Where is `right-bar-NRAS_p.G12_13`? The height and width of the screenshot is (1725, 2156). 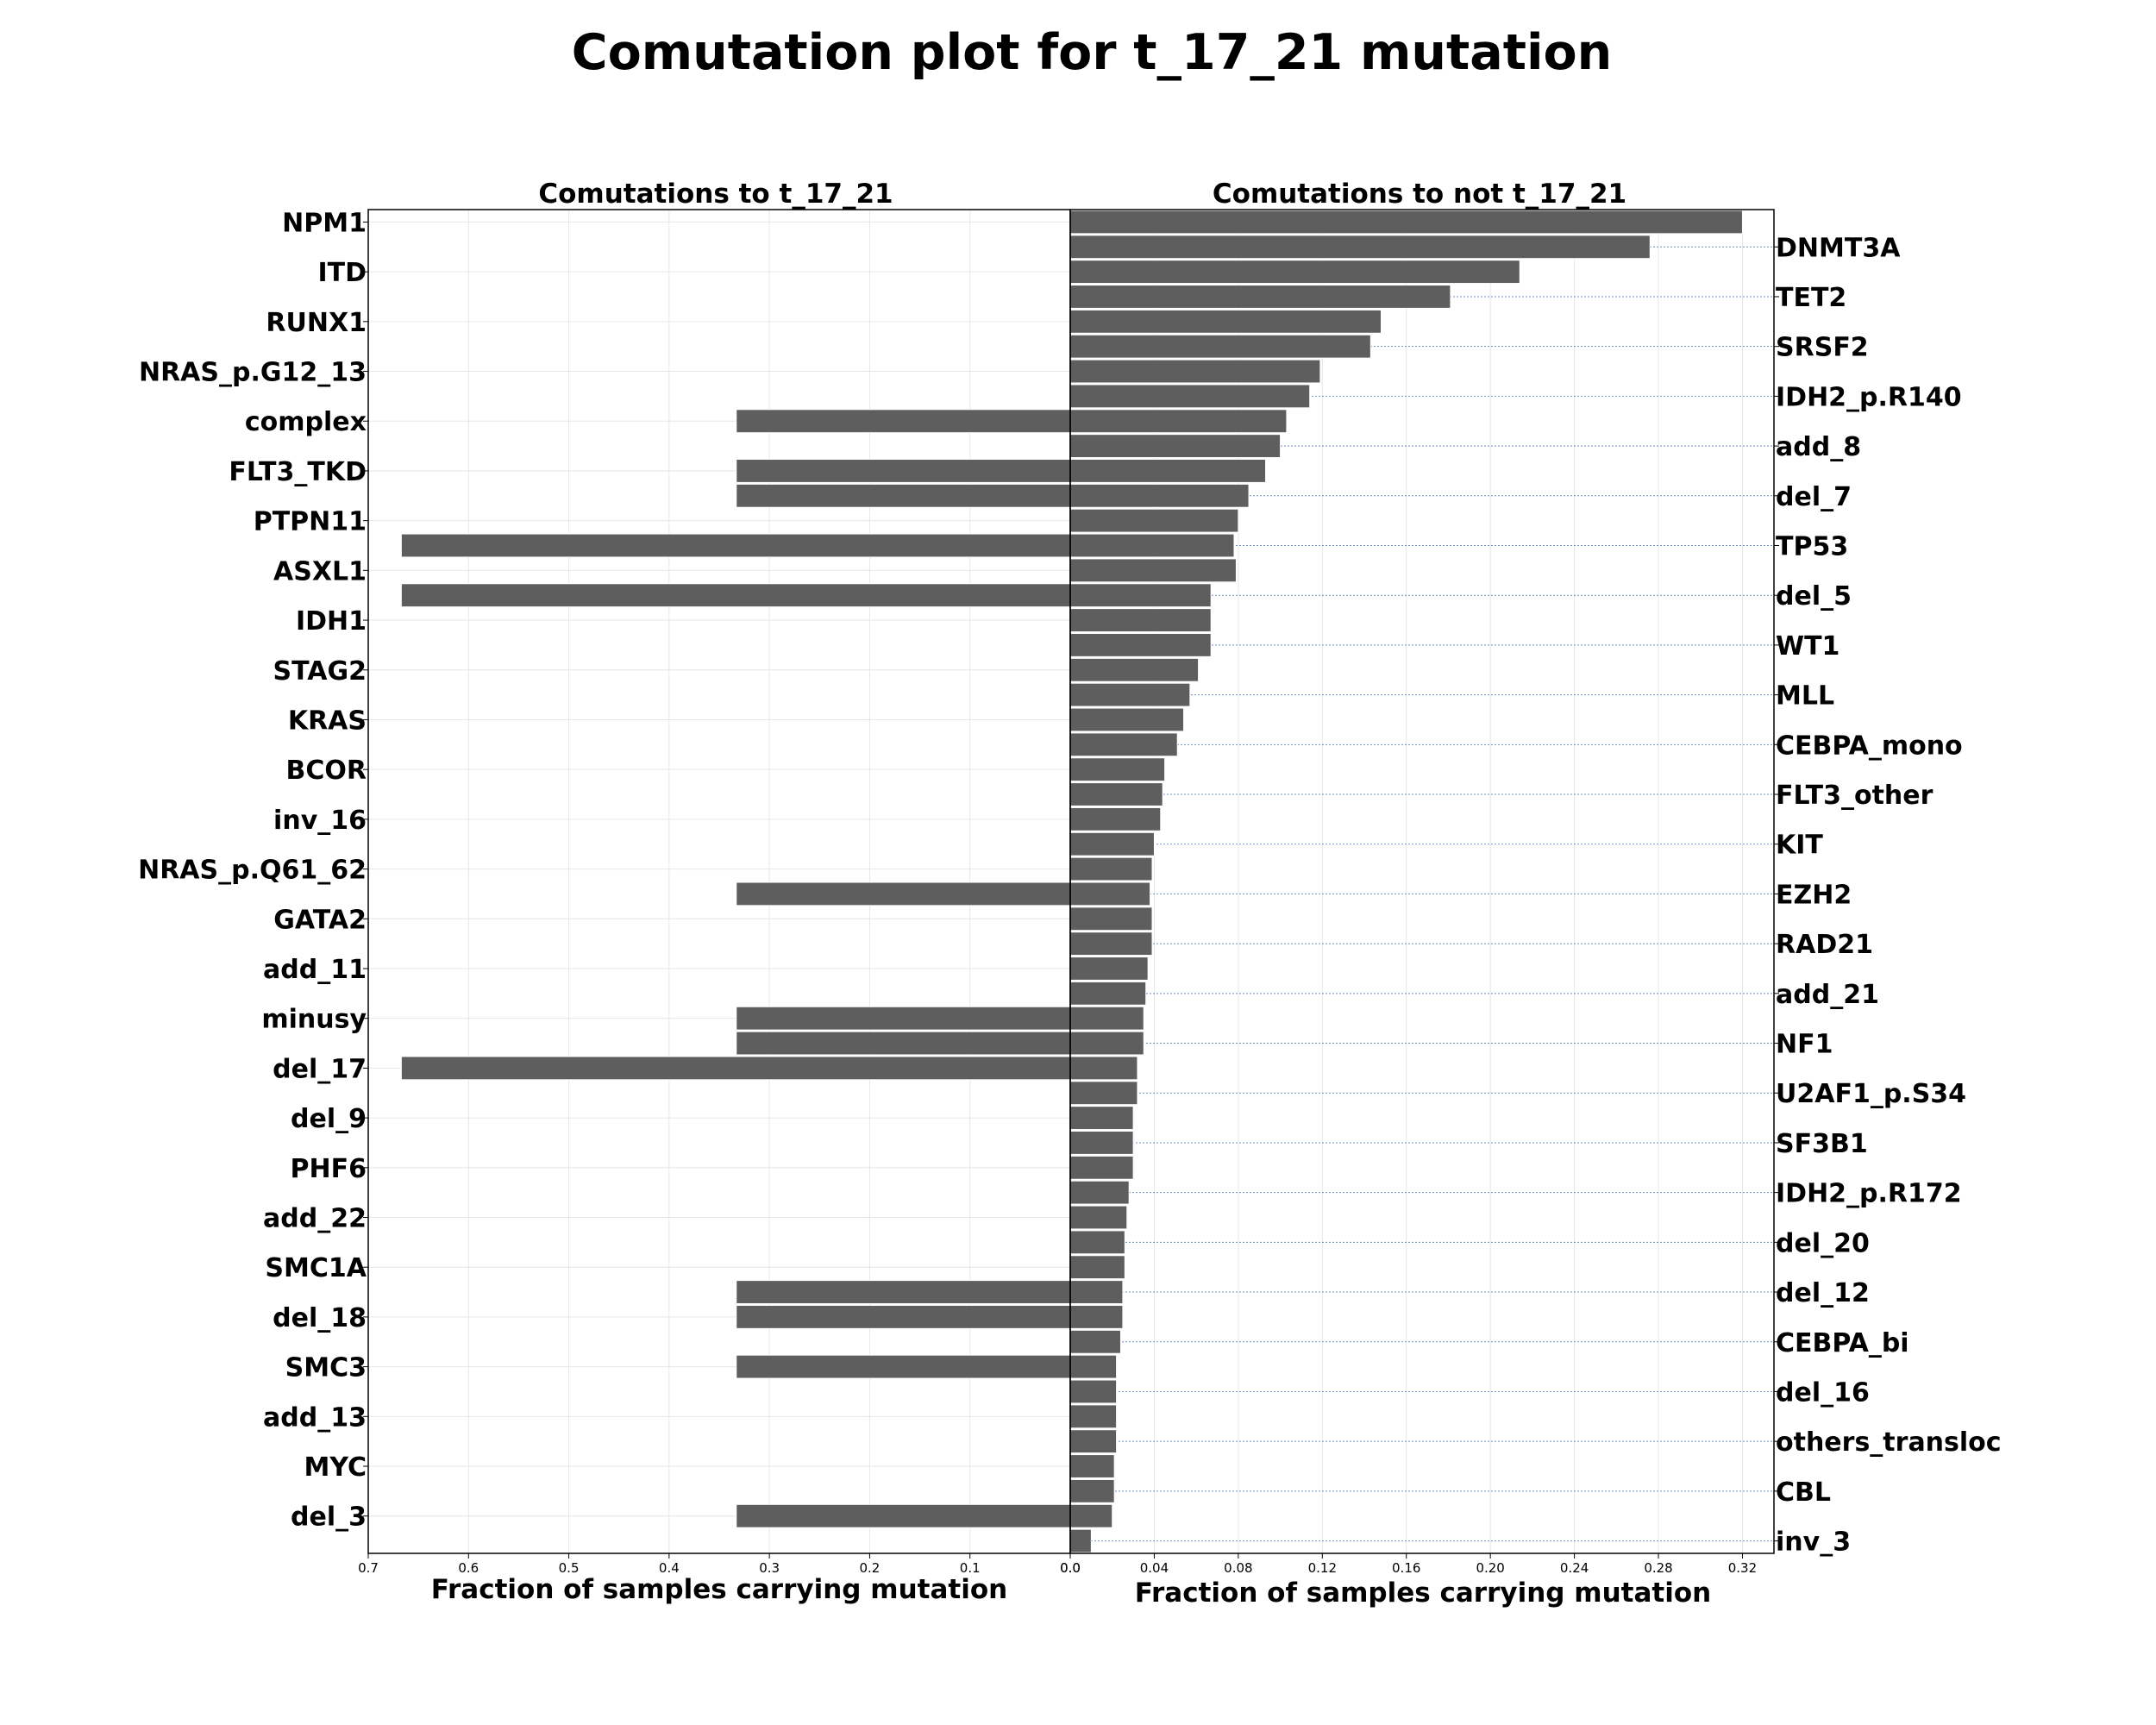
right-bar-NRAS_p.G12_13 is located at coordinates (1195, 372).